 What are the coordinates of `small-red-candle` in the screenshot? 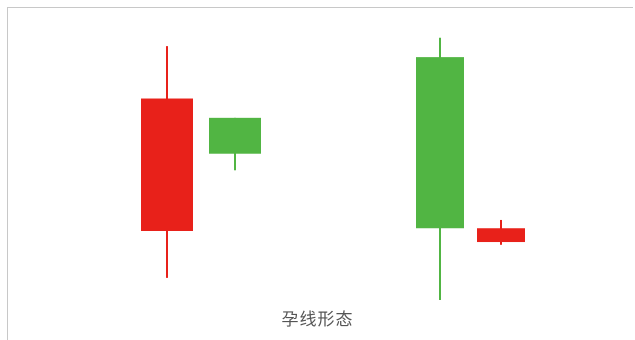 It's located at (501, 232).